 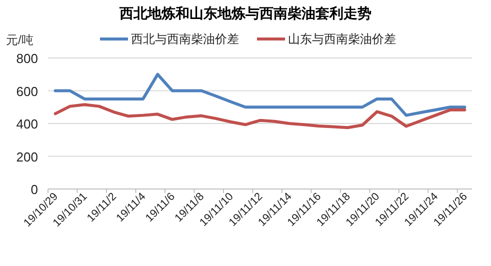 I want to click on y-tick-label: 400, so click(x=27, y=124).